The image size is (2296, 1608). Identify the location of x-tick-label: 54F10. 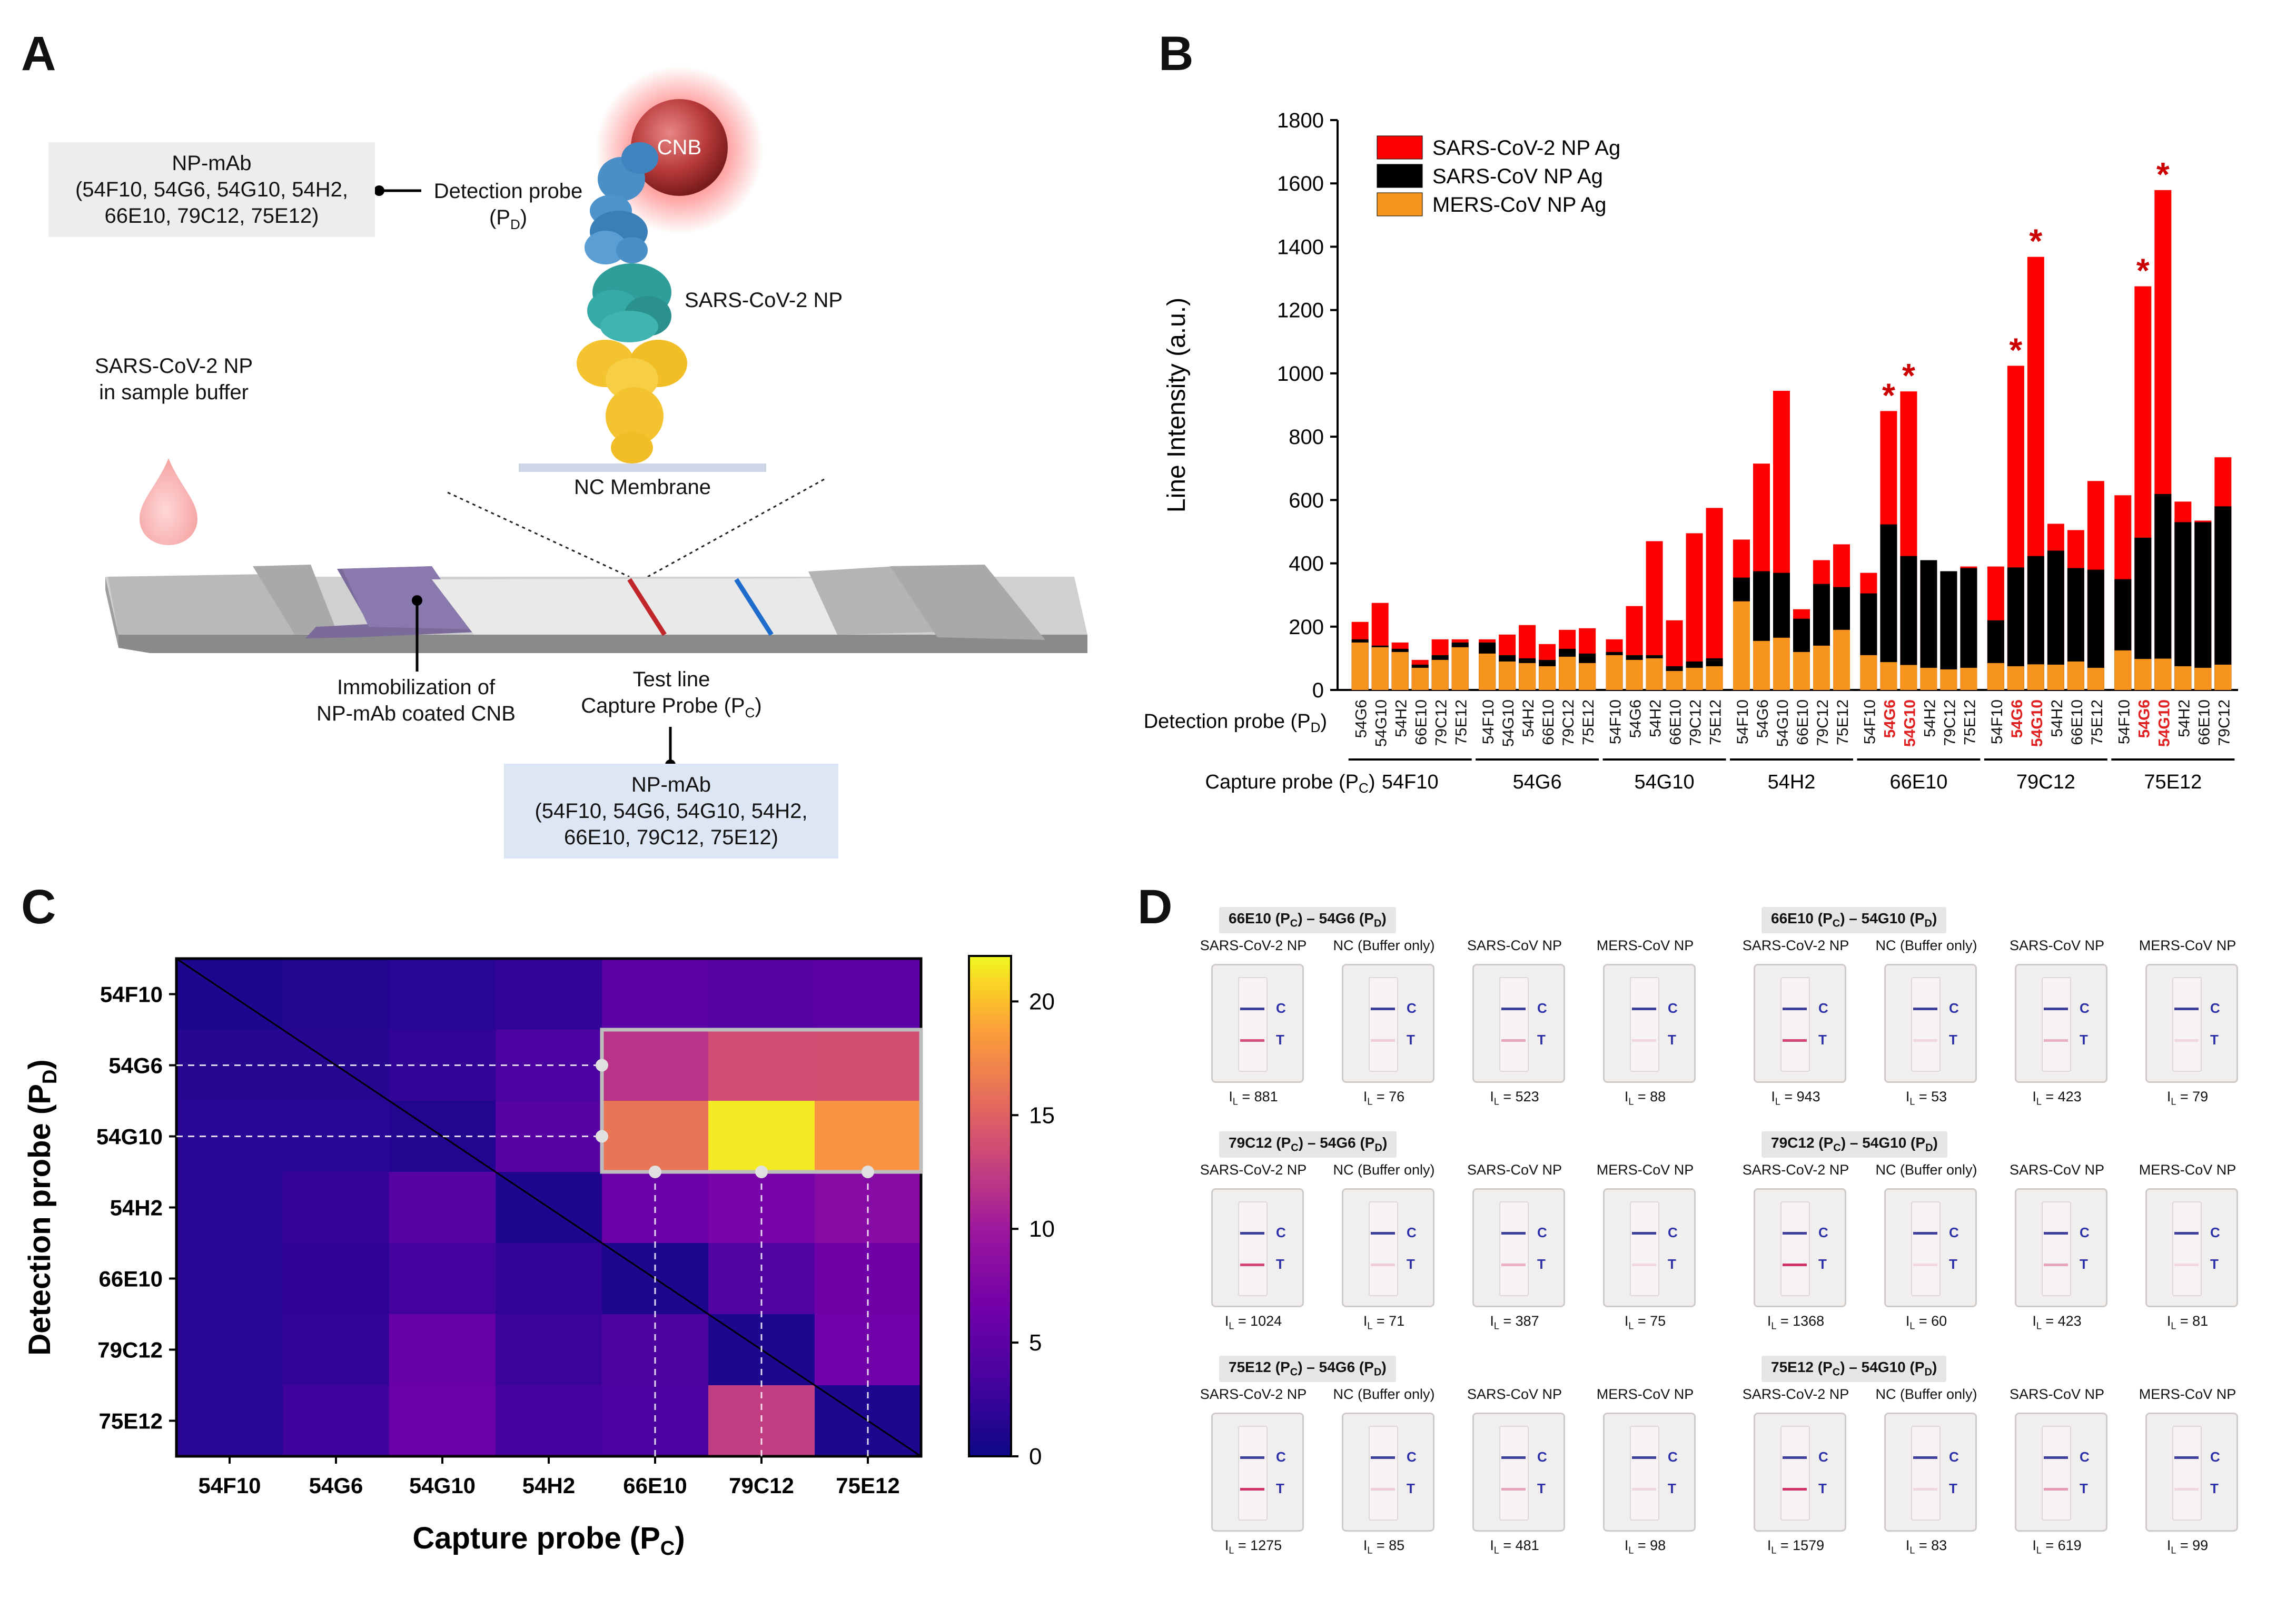
(229, 1485).